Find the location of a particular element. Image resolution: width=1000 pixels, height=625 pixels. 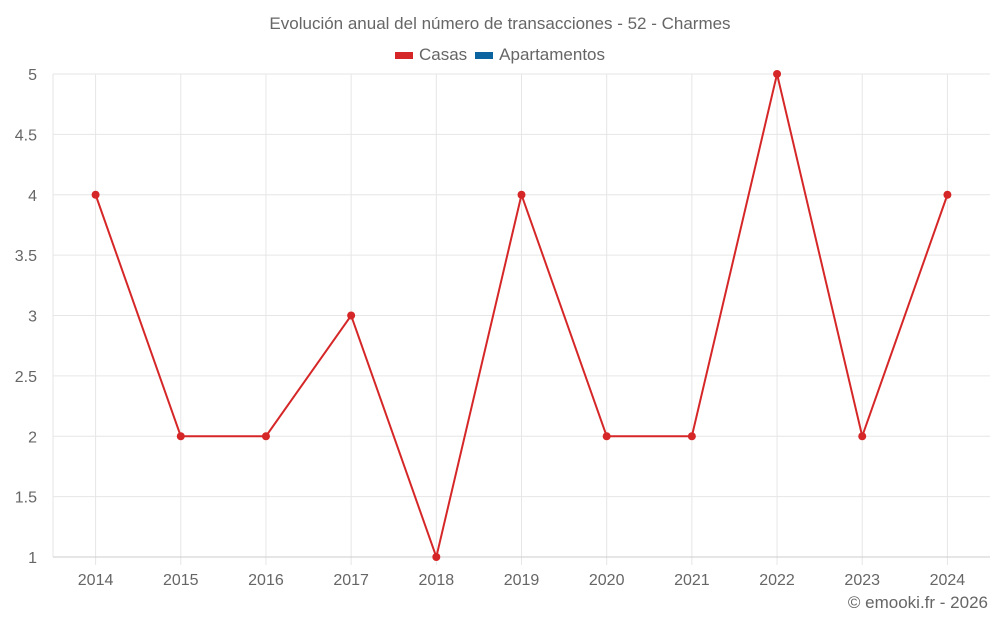

legend-swatch-apartamentos-icon is located at coordinates (484, 55).